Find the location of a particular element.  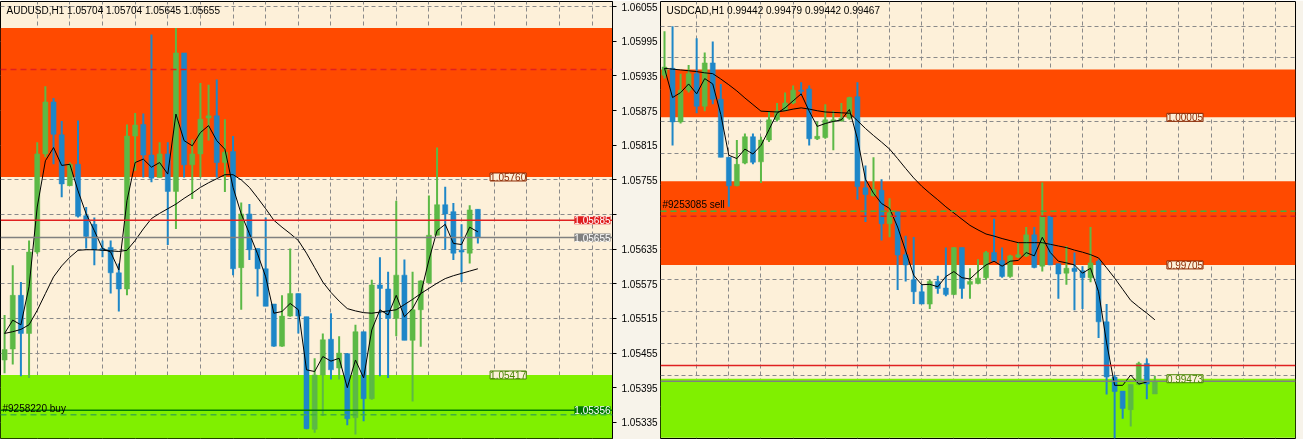

band-label: 1.00005 is located at coordinates (1185, 118).